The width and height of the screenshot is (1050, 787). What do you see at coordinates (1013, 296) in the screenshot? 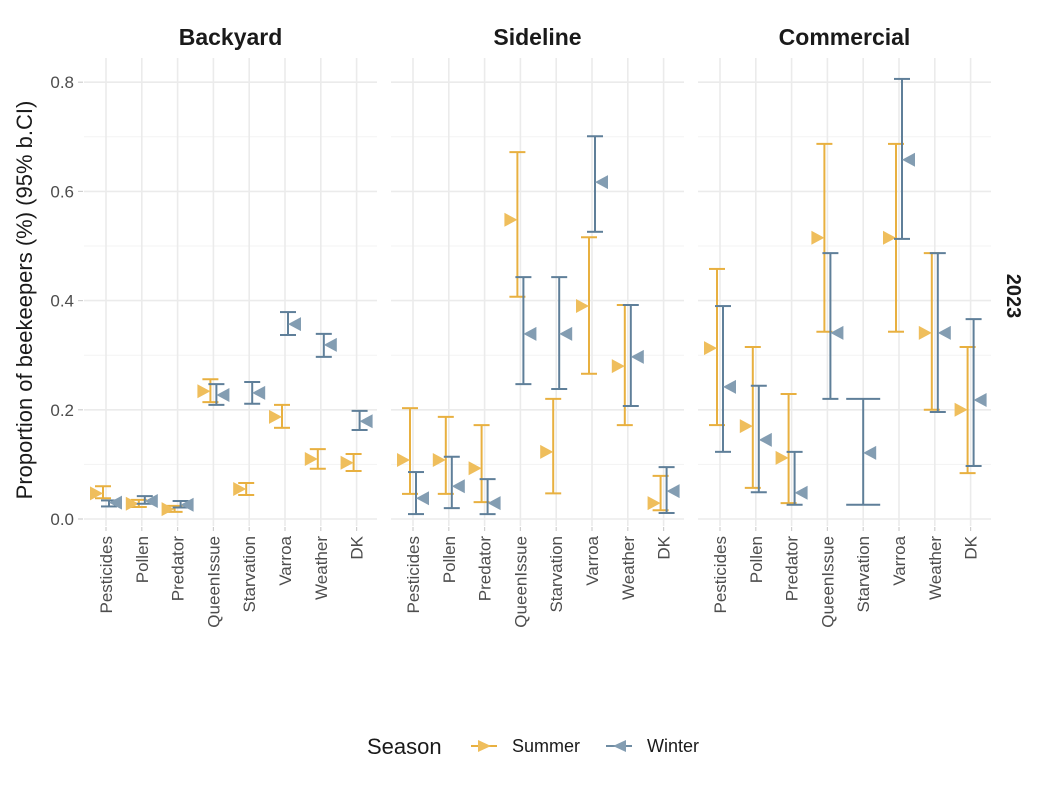
I see `row-strip-label: 2023` at bounding box center [1013, 296].